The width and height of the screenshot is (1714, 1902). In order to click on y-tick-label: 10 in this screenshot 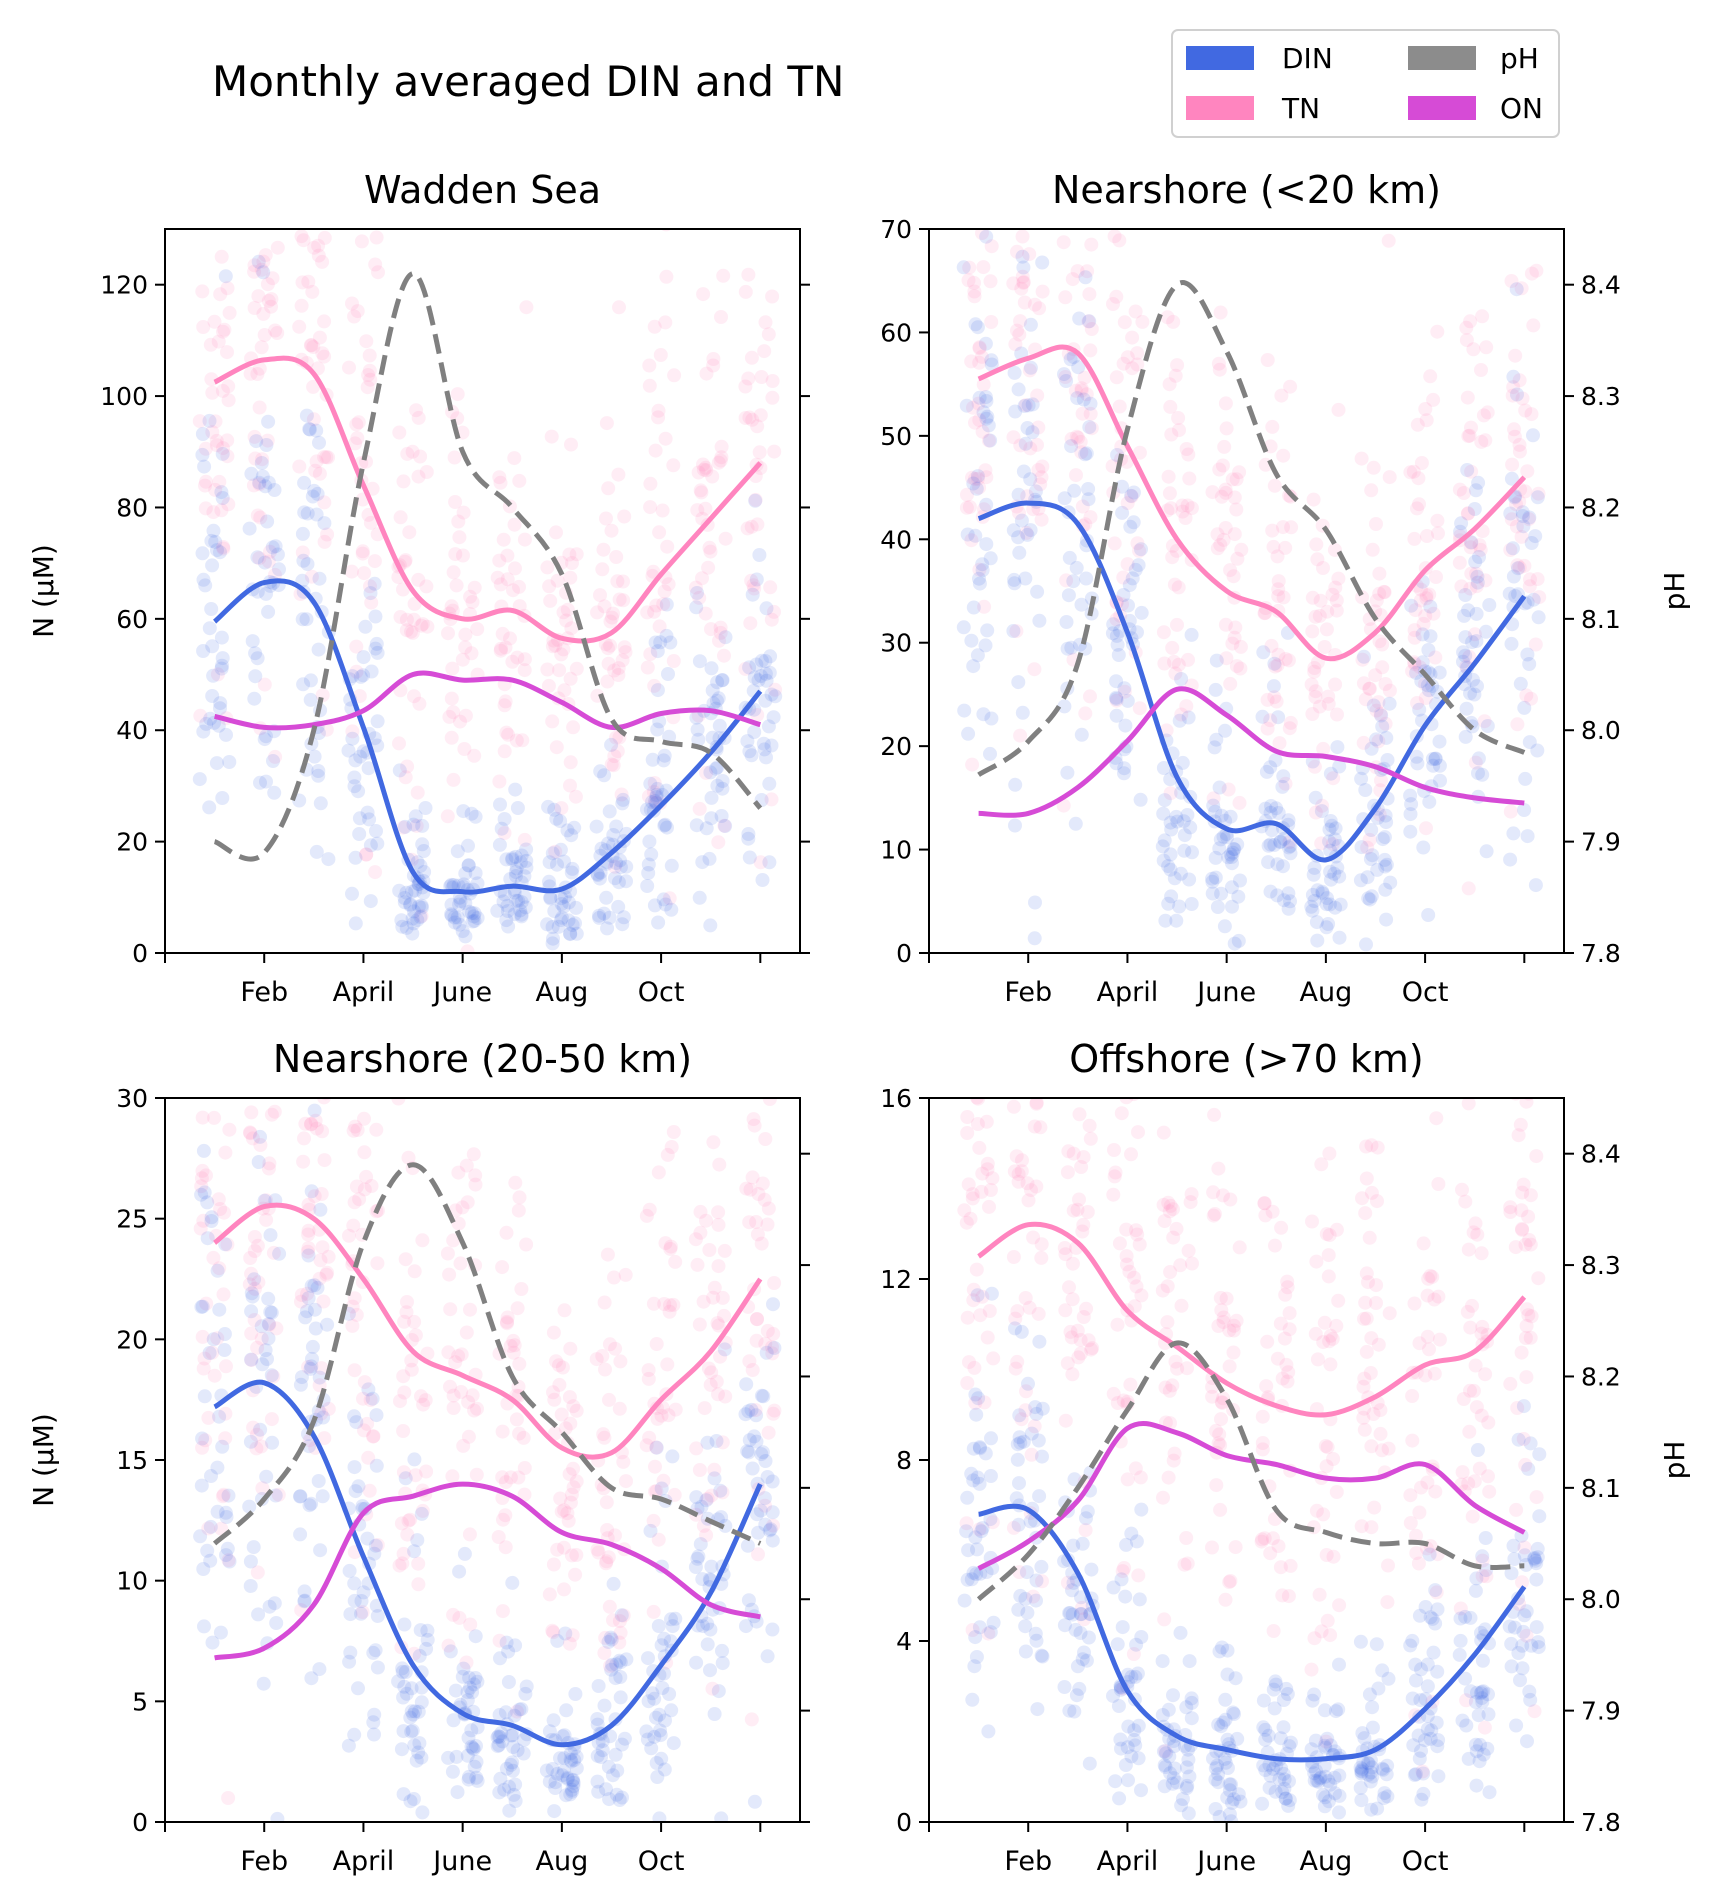, I will do `click(132, 1581)`.